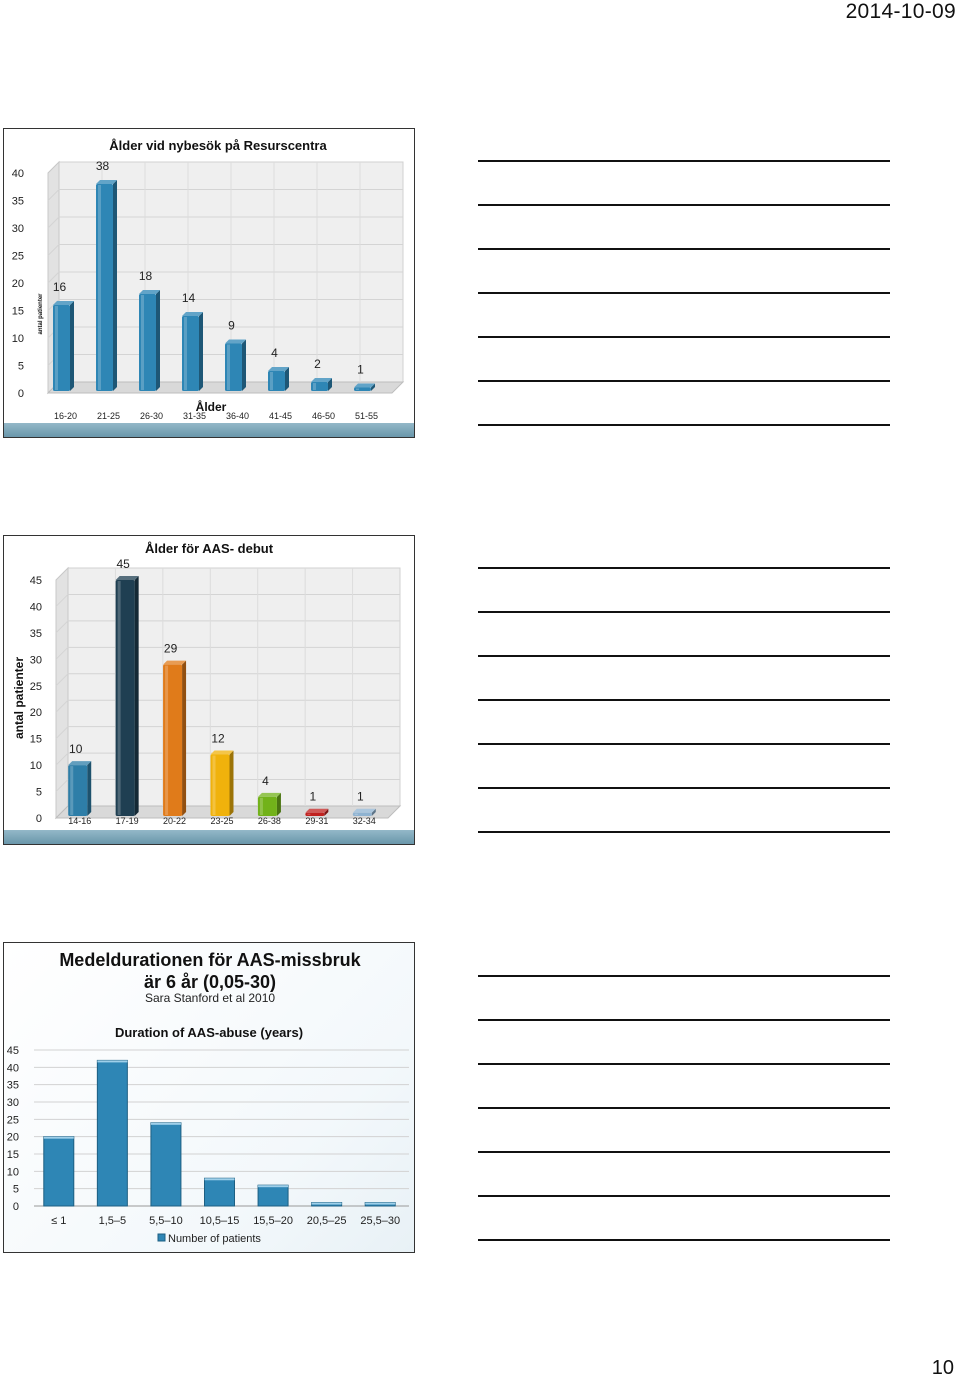 The height and width of the screenshot is (1383, 960). I want to click on chart-title: Duration of AAS-abuse (years), so click(209, 1032).